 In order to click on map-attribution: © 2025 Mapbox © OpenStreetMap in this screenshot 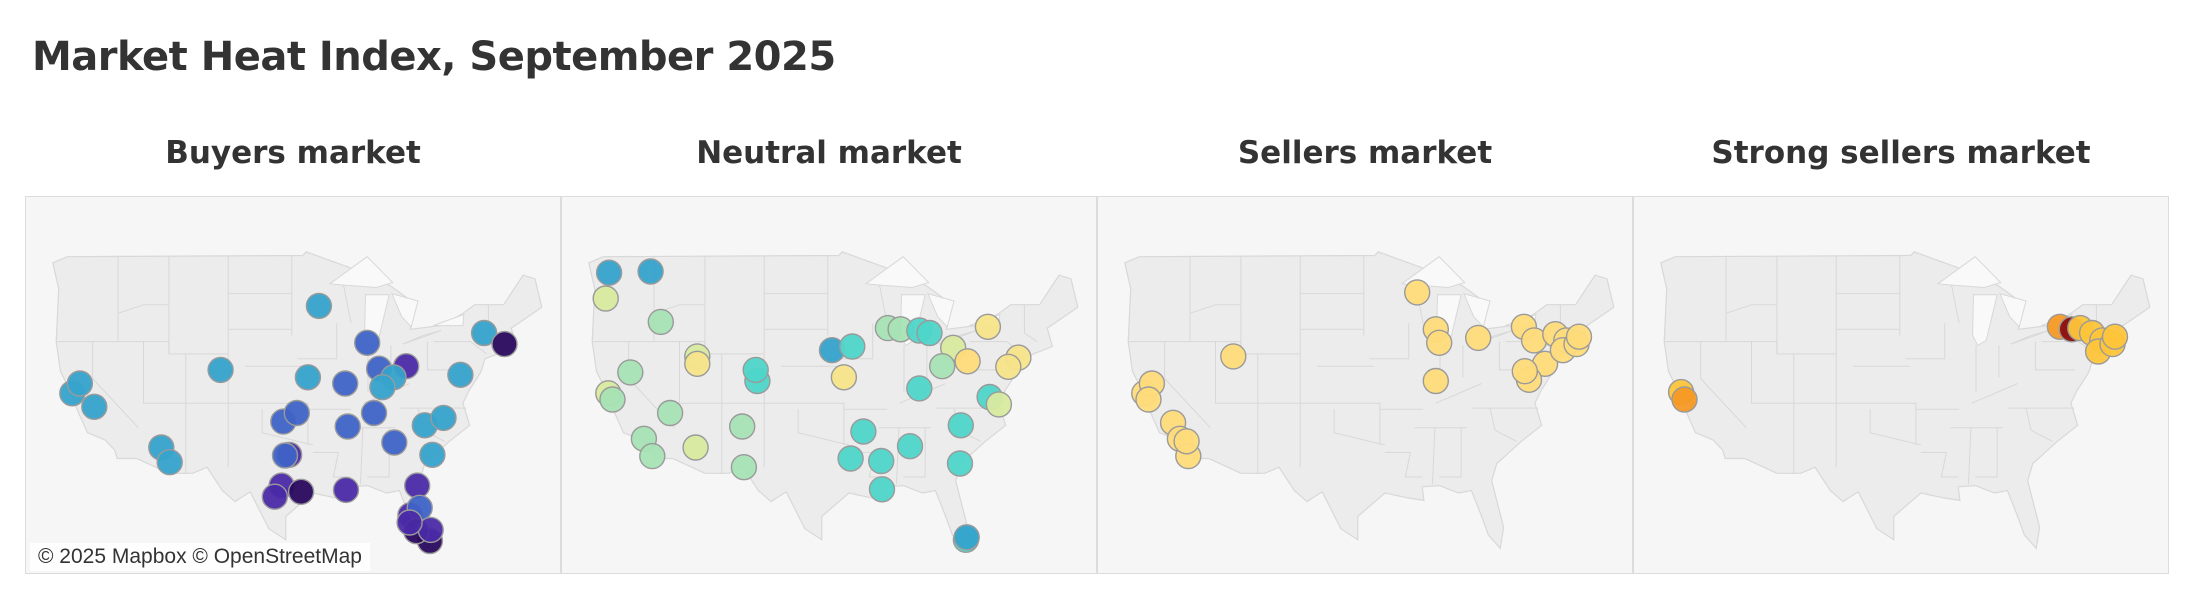, I will do `click(200, 557)`.